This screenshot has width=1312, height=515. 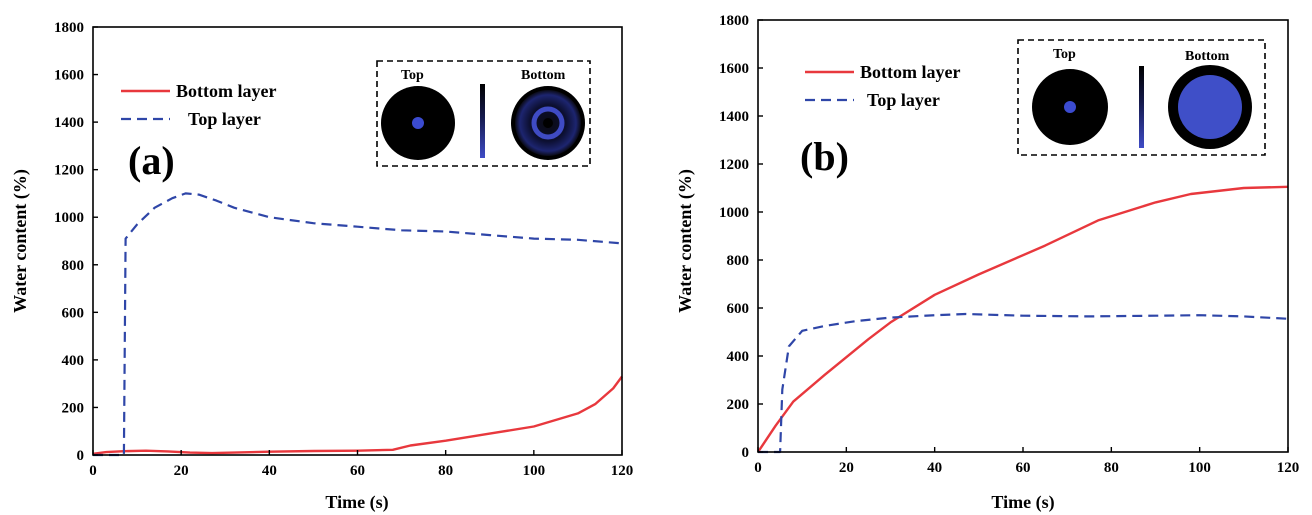 I want to click on inset-label-top-b: Top, so click(x=1064, y=54).